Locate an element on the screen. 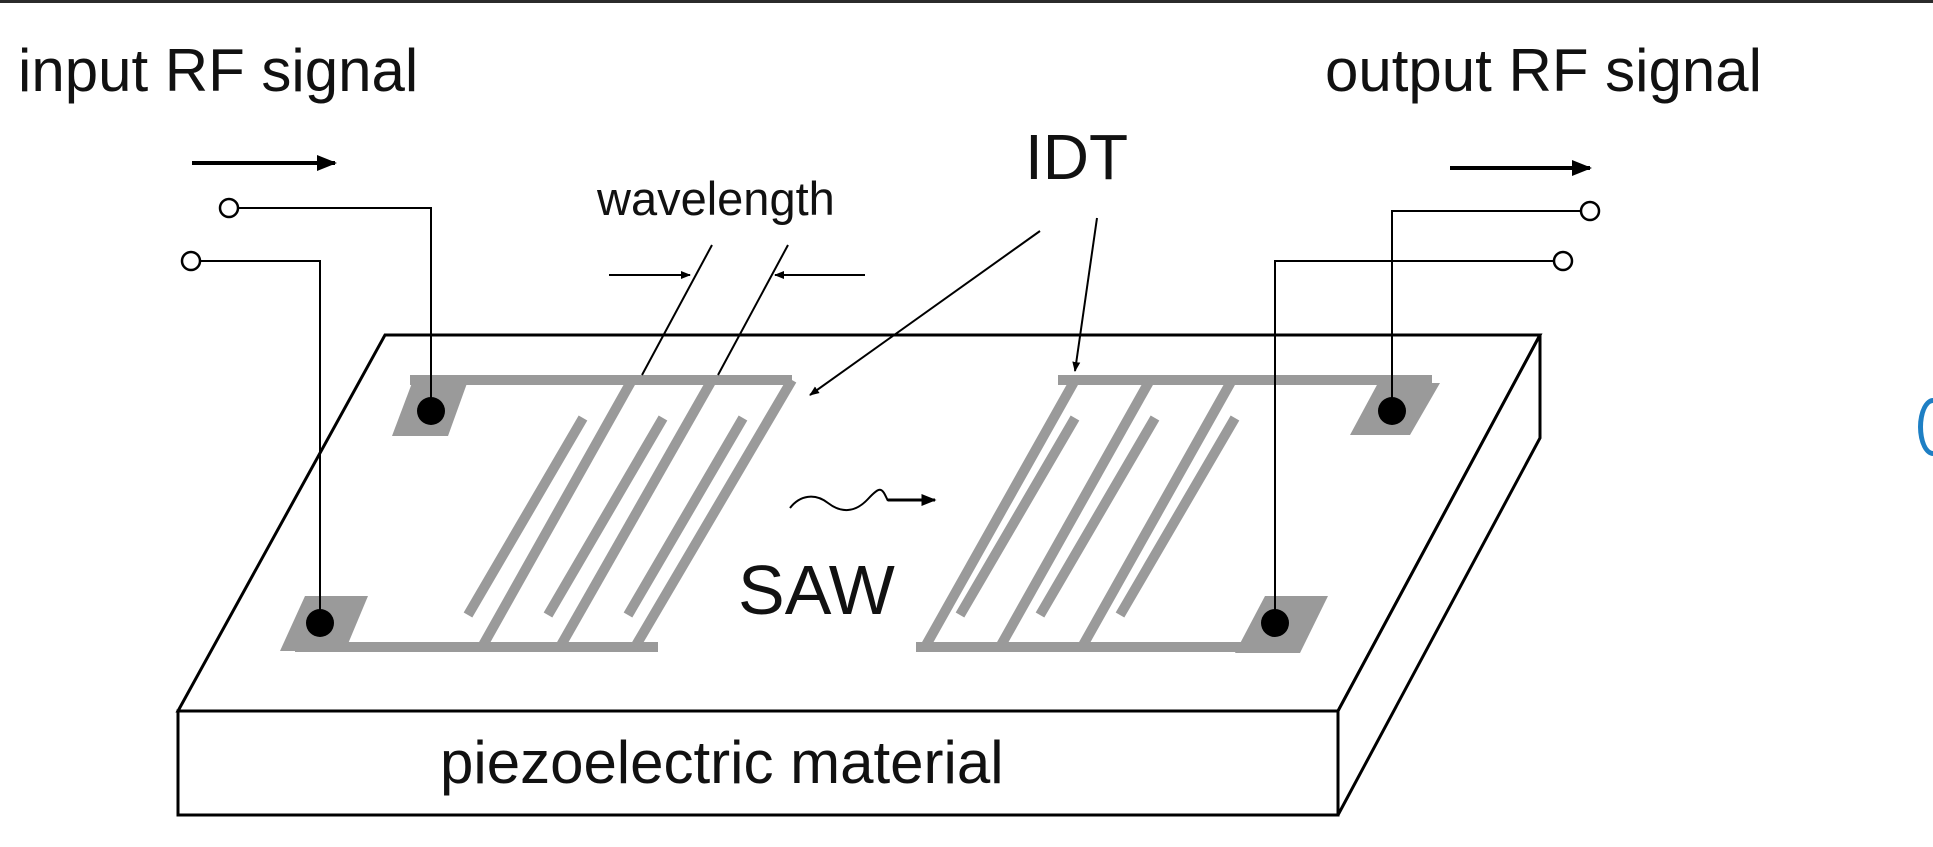  substrate-label: piezoelectric material is located at coordinates (722, 762).